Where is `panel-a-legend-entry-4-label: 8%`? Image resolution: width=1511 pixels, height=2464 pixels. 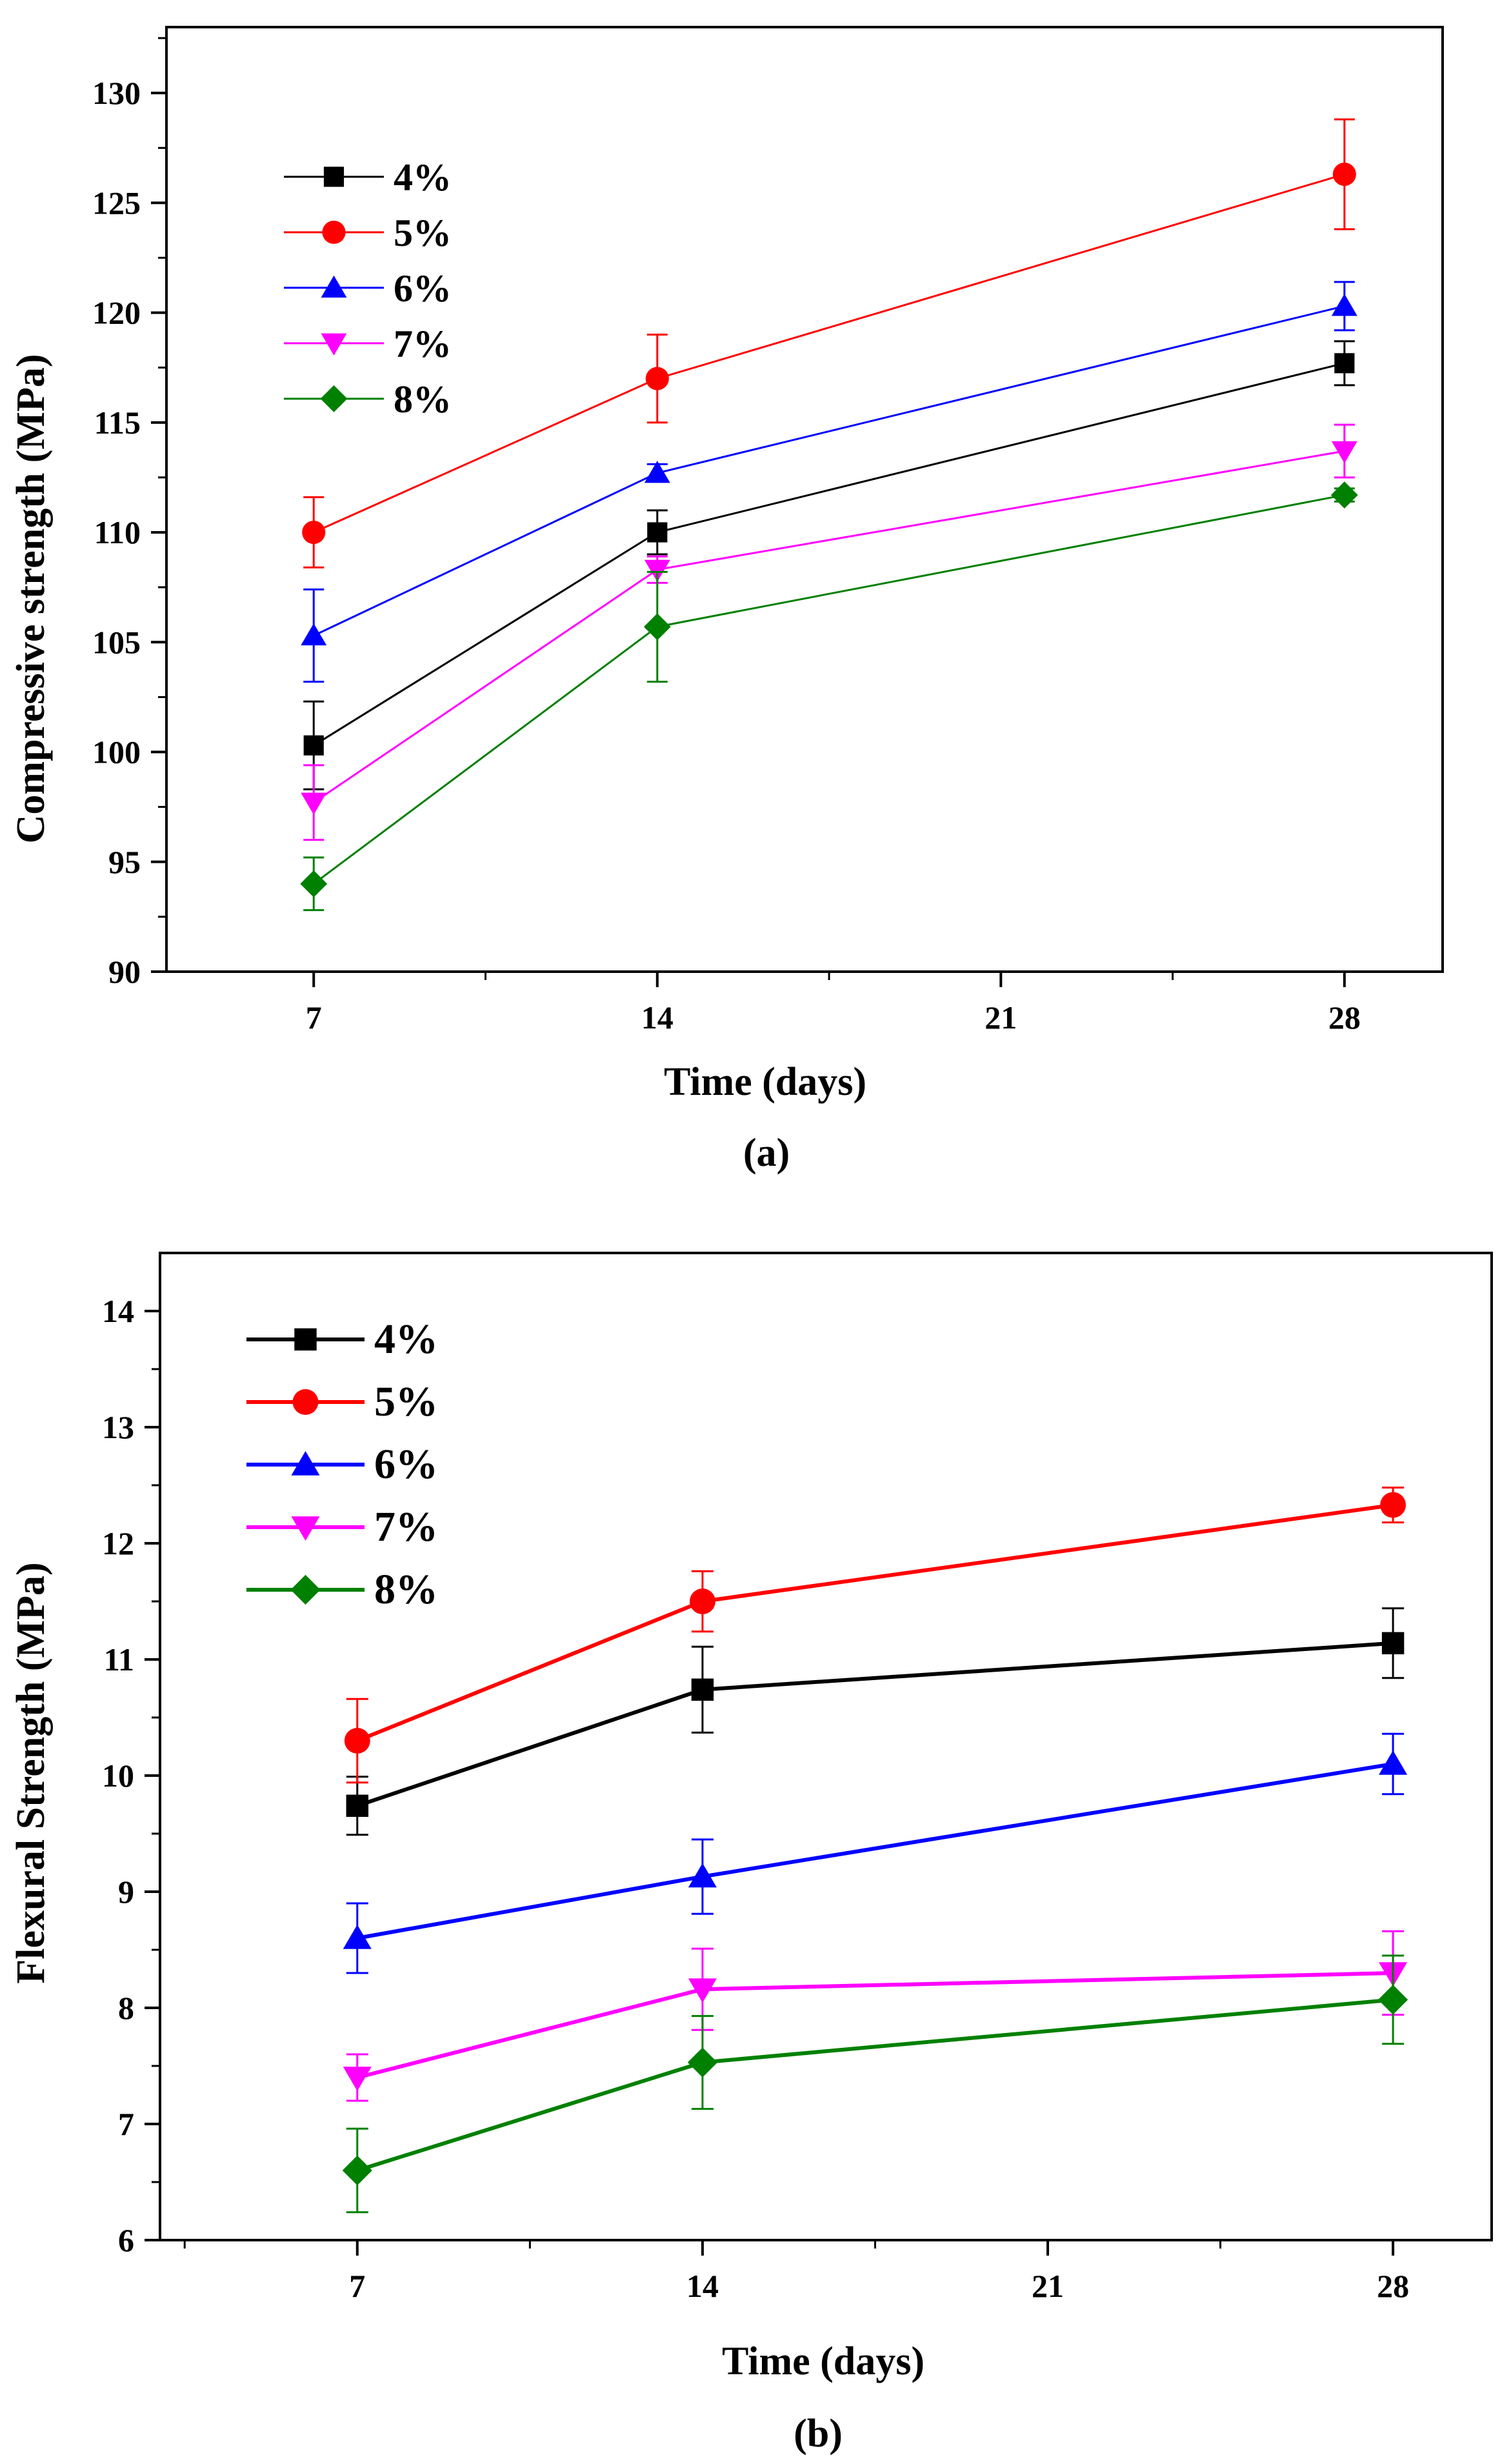 panel-a-legend-entry-4-label: 8% is located at coordinates (423, 400).